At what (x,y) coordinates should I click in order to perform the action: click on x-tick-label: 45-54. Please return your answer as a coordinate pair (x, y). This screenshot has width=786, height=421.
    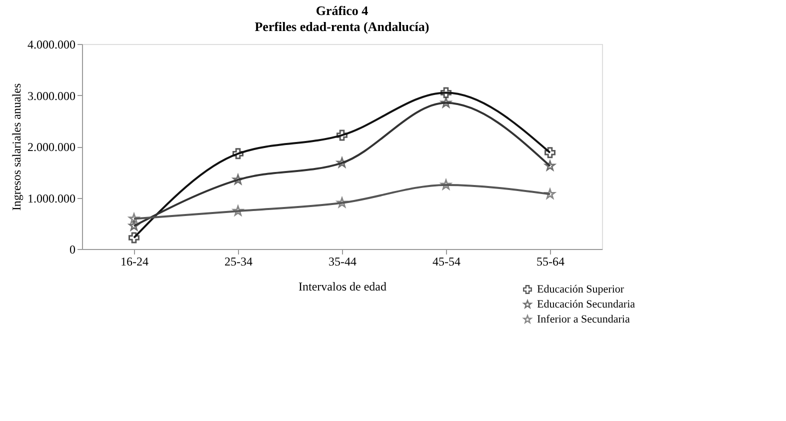
    Looking at the image, I should click on (446, 261).